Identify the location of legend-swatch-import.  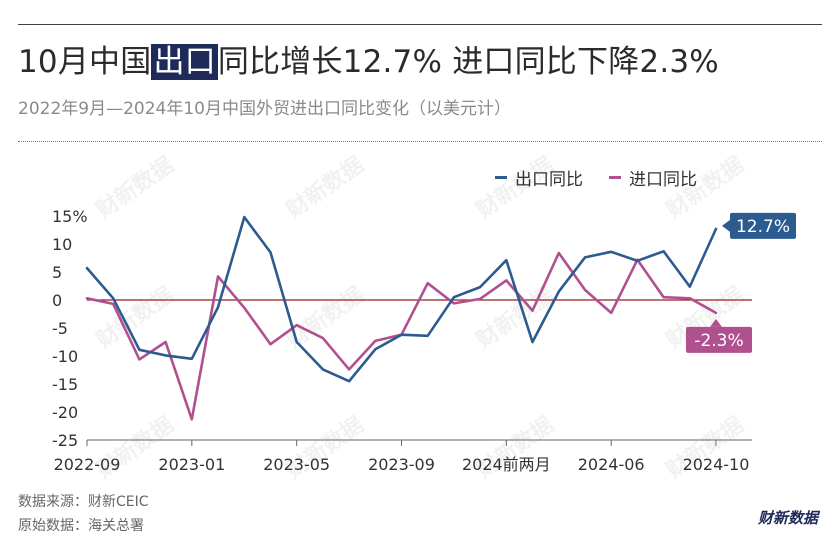
(615, 177).